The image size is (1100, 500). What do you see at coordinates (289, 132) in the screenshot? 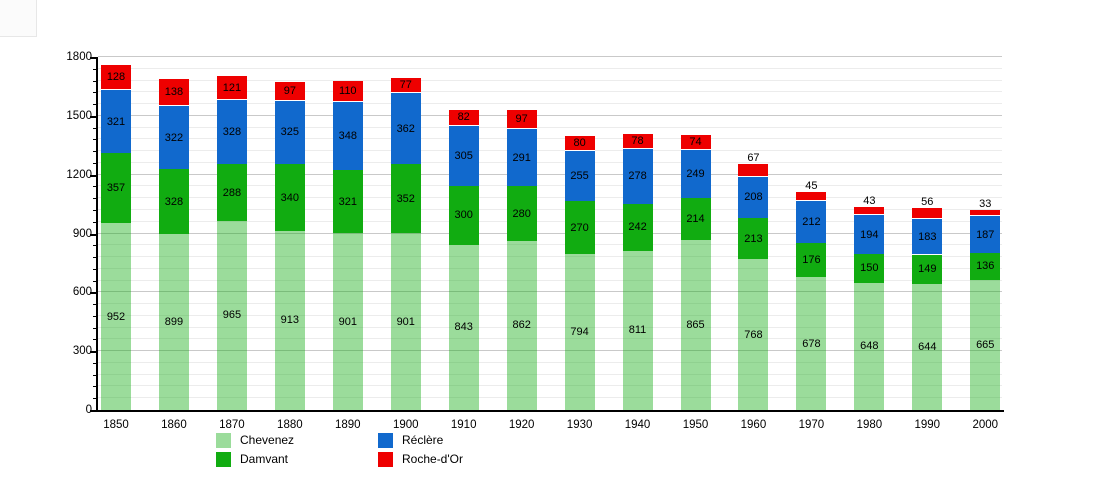
I see `bar-segment-reclere: 325` at bounding box center [289, 132].